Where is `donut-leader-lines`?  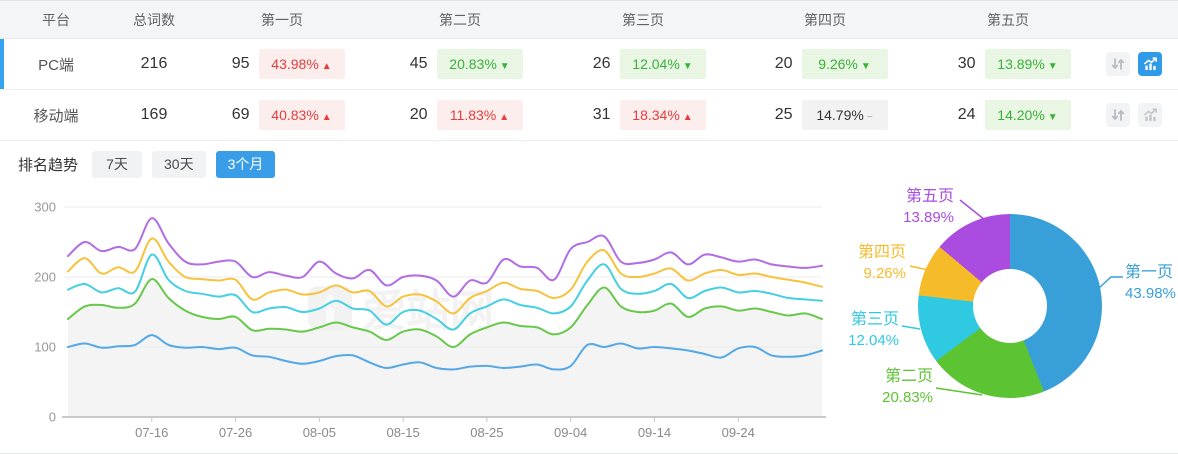 donut-leader-lines is located at coordinates (1012, 297).